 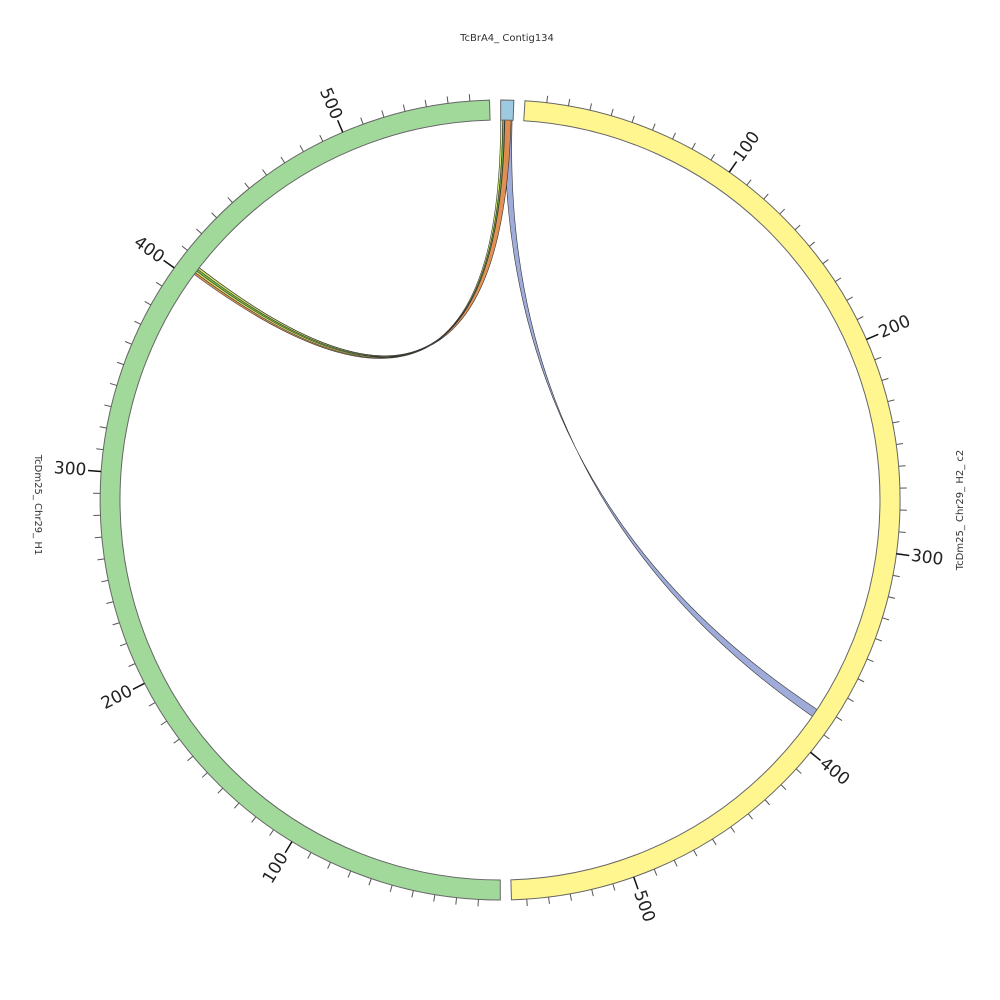 I want to click on segment-arc, so click(x=507, y=110).